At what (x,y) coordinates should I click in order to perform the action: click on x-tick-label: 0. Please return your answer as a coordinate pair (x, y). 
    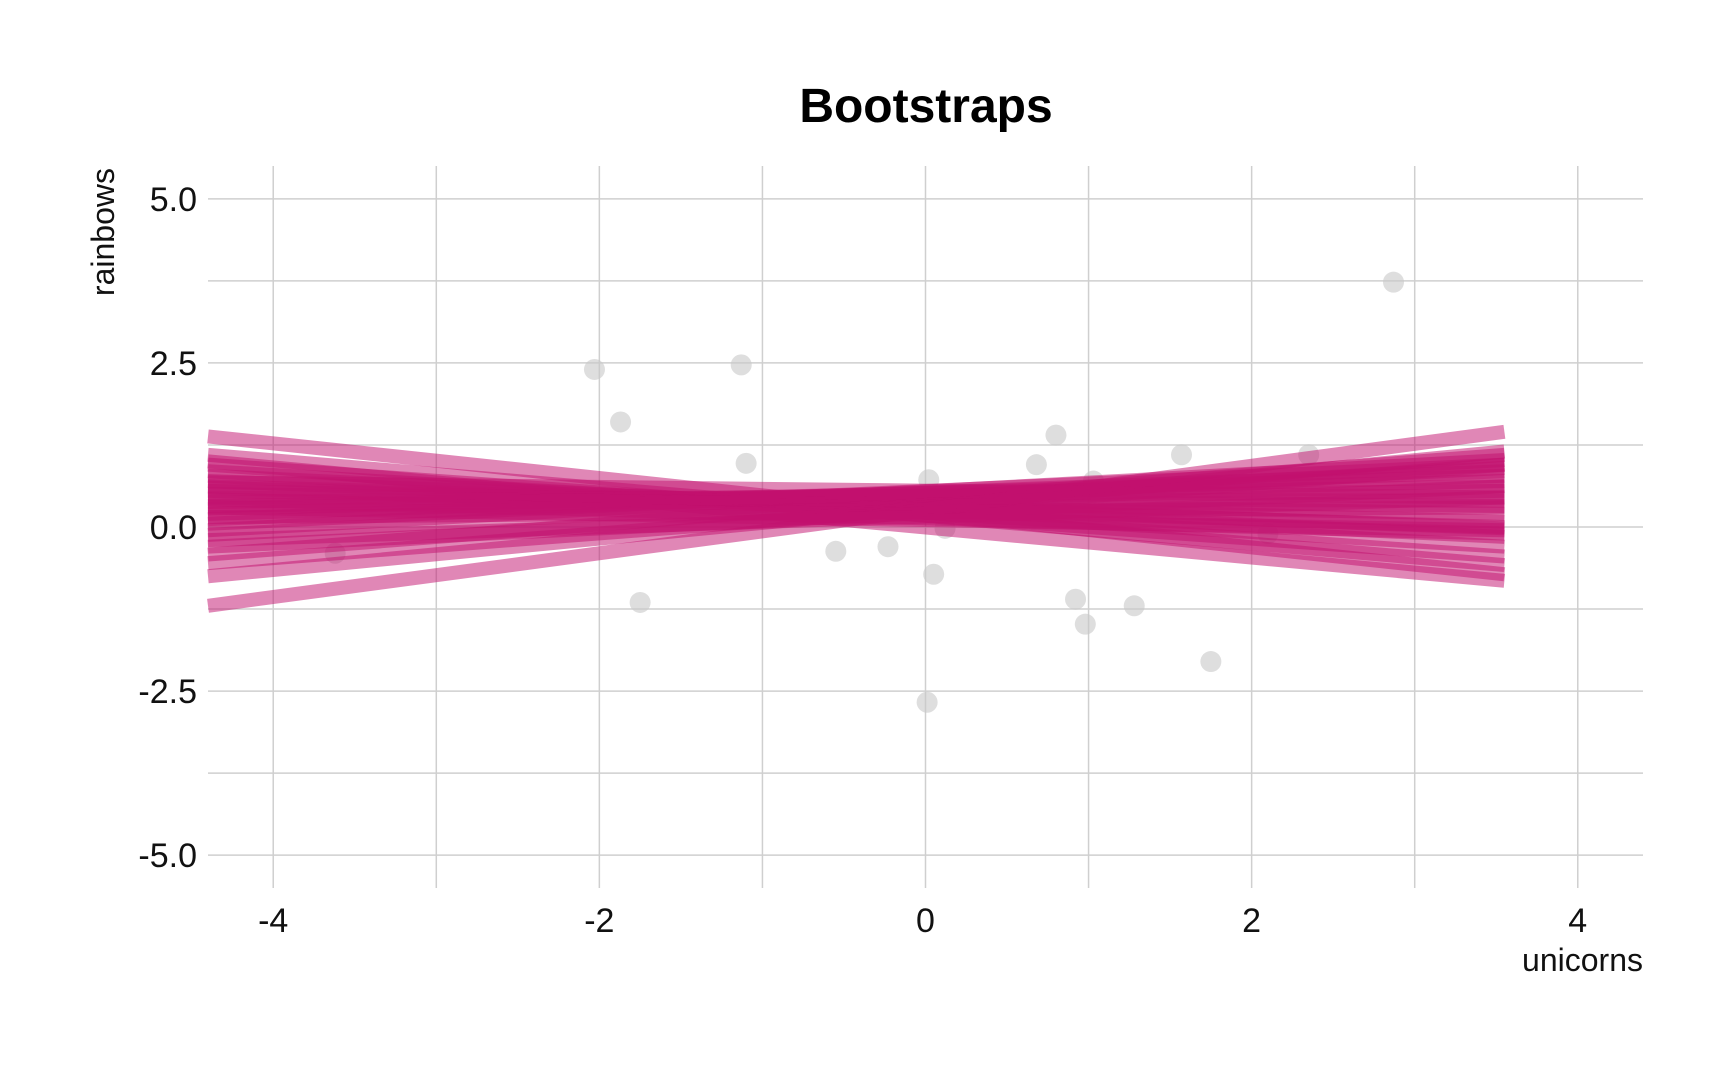
    Looking at the image, I should click on (925, 921).